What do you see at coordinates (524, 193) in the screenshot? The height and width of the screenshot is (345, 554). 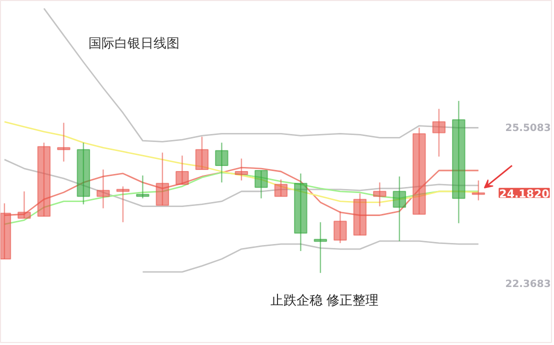 I see `text: 24.1820` at bounding box center [524, 193].